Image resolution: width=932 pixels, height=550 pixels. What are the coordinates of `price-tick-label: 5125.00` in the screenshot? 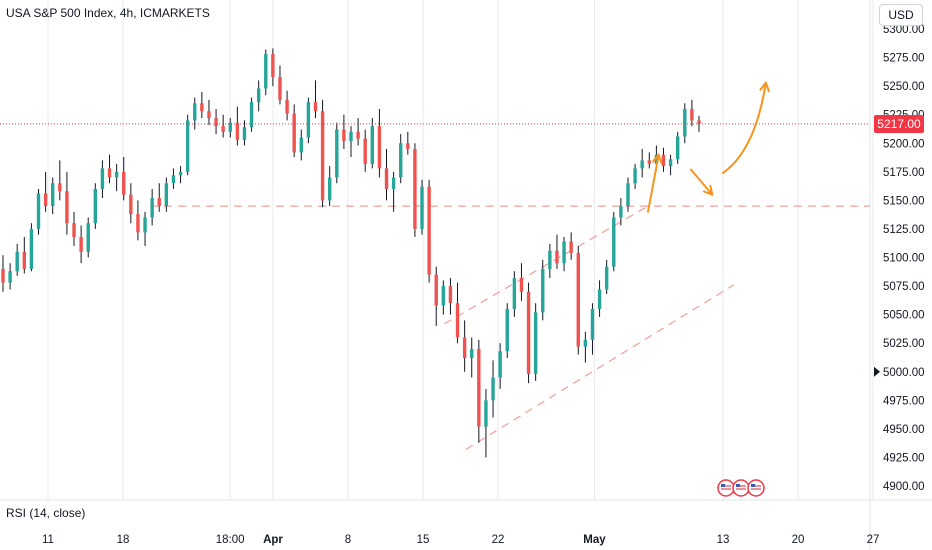 It's located at (904, 230).